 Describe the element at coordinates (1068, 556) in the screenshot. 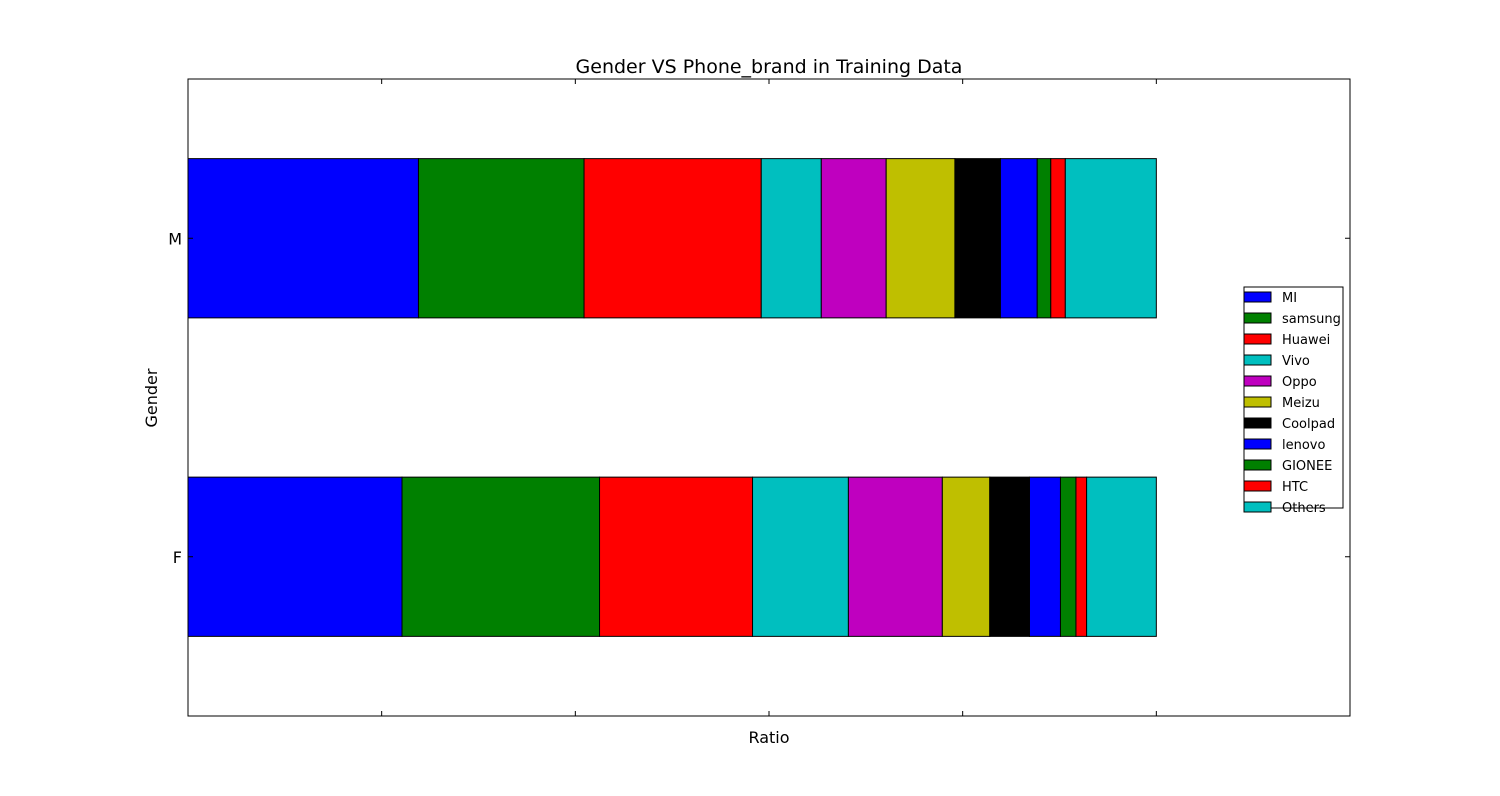

I see `bar-gionee-f` at that location.